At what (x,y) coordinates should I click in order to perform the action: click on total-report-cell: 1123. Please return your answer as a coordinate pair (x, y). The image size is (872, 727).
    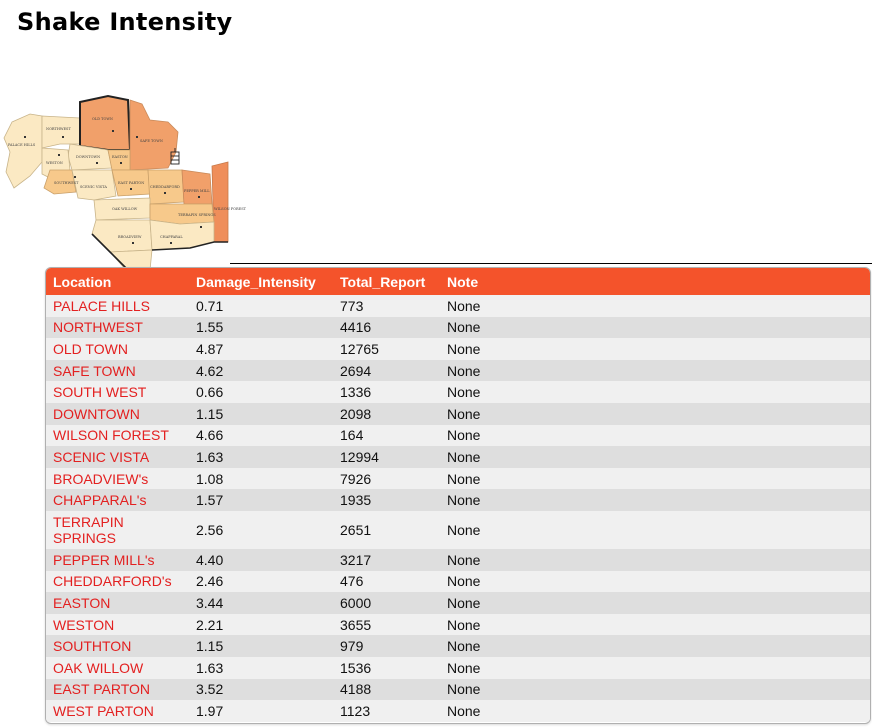
    Looking at the image, I should click on (355, 710).